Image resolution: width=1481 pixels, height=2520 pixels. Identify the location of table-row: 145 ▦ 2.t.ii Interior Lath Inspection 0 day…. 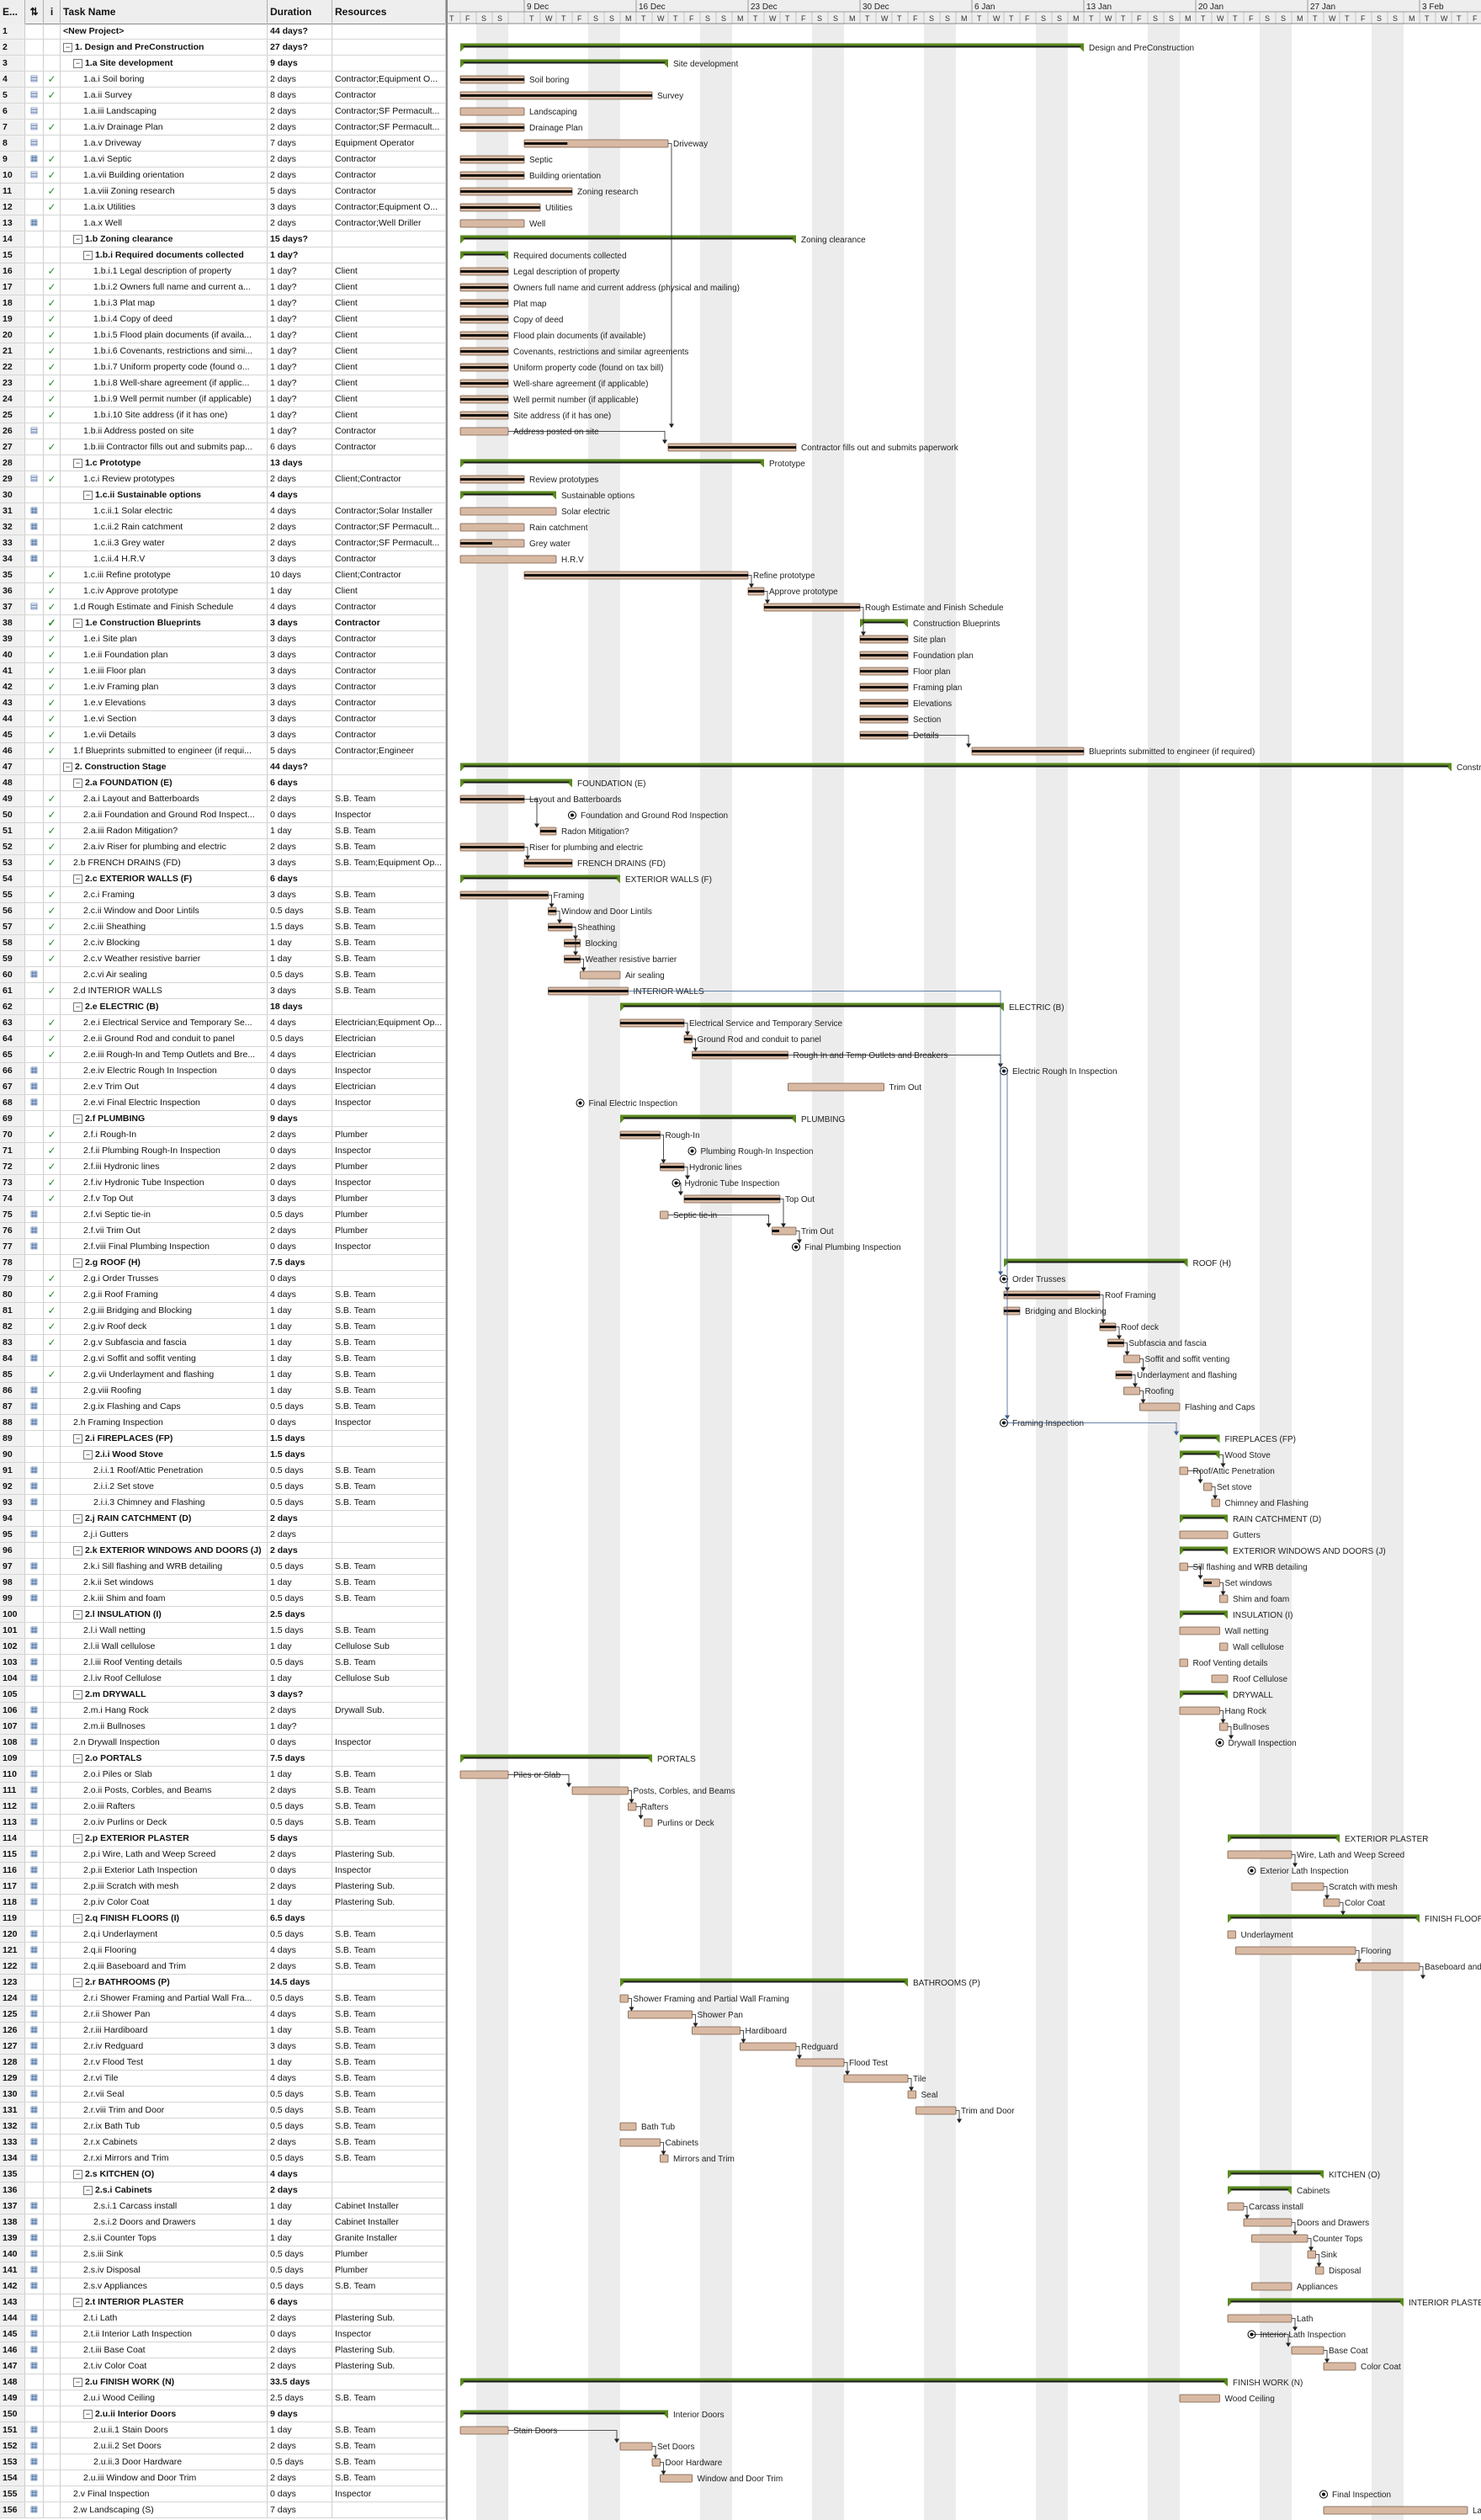
(223, 2334).